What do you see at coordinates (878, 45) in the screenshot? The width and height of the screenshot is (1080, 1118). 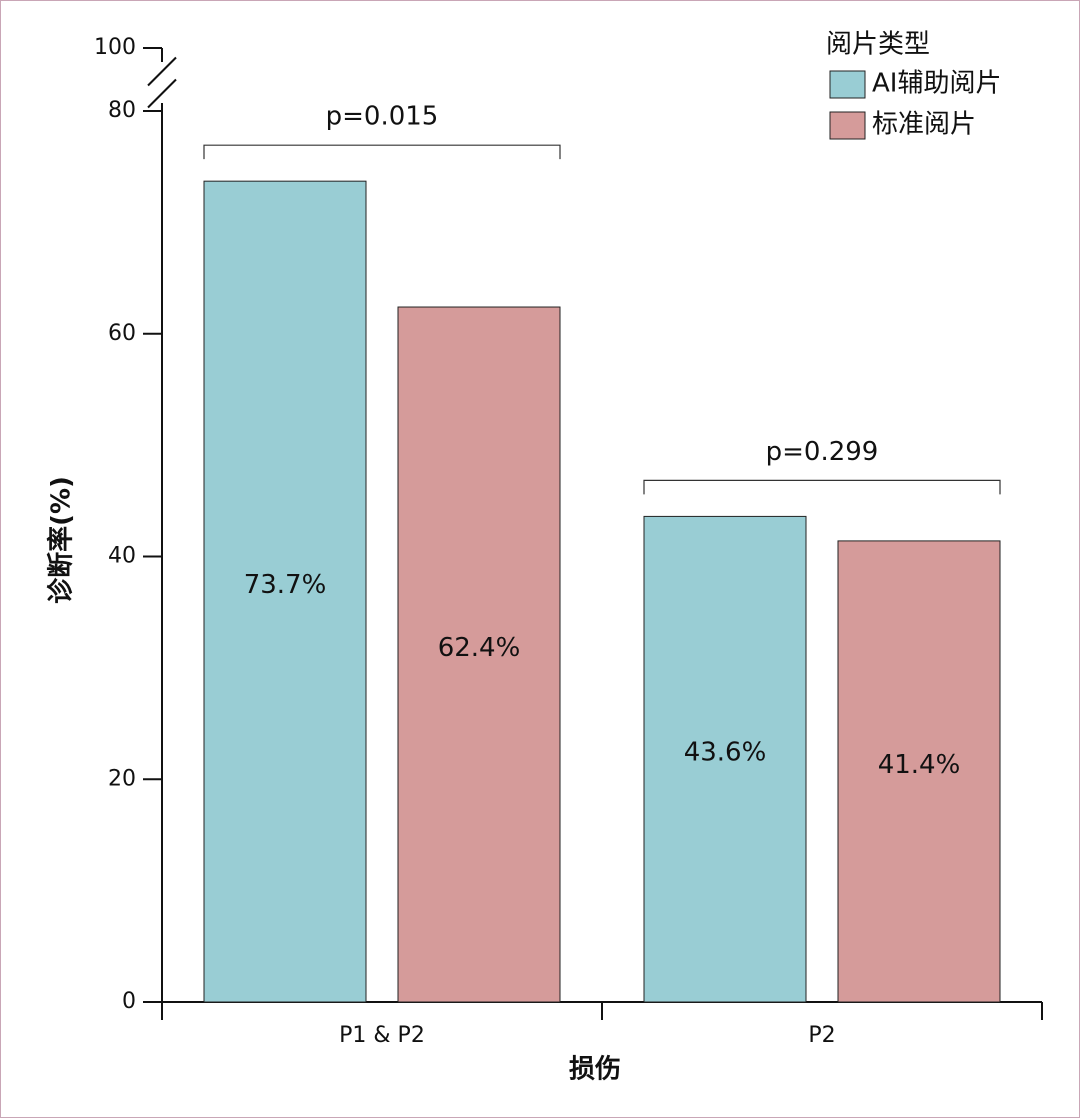 I see `legend-title: 阅片类型` at bounding box center [878, 45].